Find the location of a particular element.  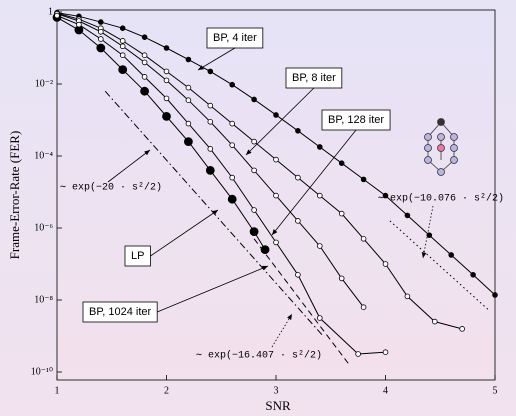

y-tick-label: 10⁻² is located at coordinates (44, 83).